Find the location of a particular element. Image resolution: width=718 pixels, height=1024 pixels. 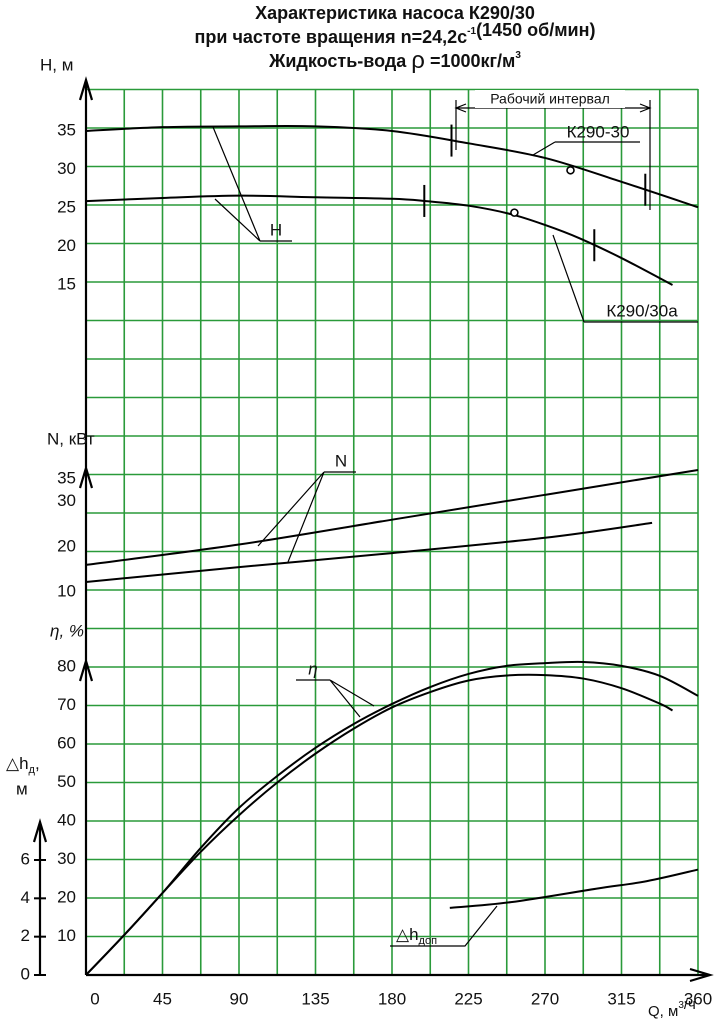

symbol: ρ is located at coordinates (418, 60).